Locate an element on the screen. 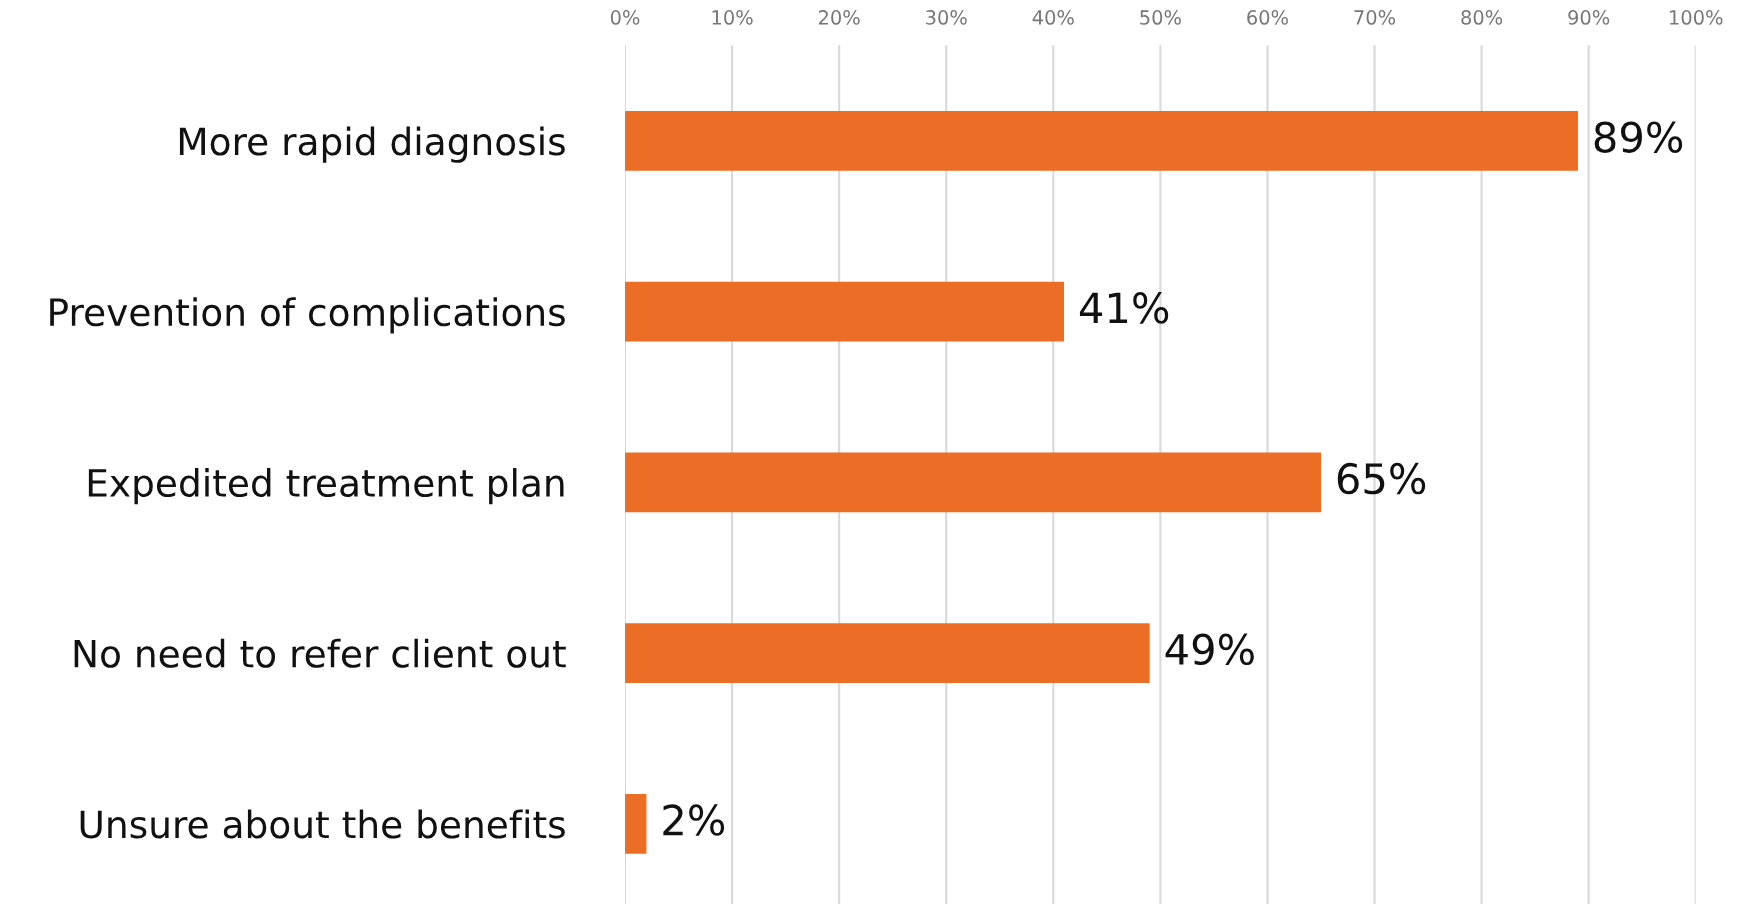 This screenshot has width=1741, height=904. data-label: 65% is located at coordinates (1381, 478).